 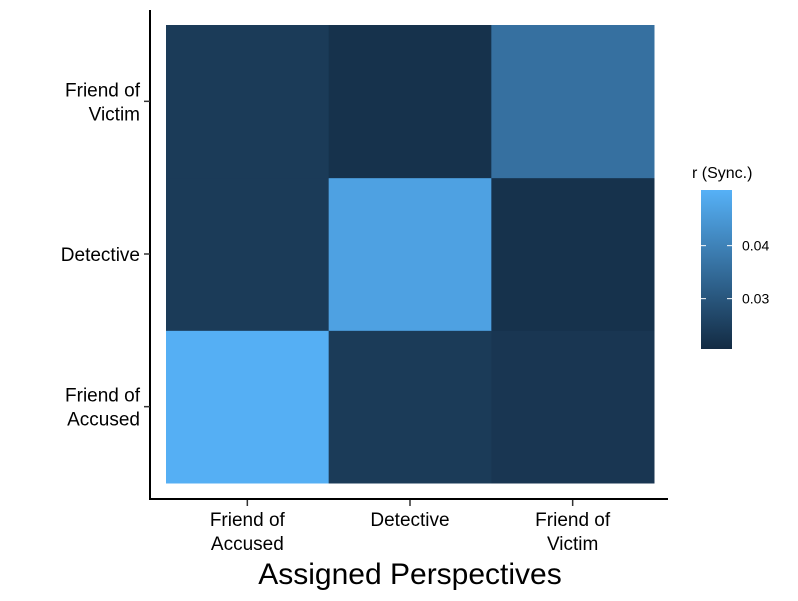 I want to click on y-axis-ticks: Friend of Accused Detective Friend of Victim, so click(x=105, y=255).